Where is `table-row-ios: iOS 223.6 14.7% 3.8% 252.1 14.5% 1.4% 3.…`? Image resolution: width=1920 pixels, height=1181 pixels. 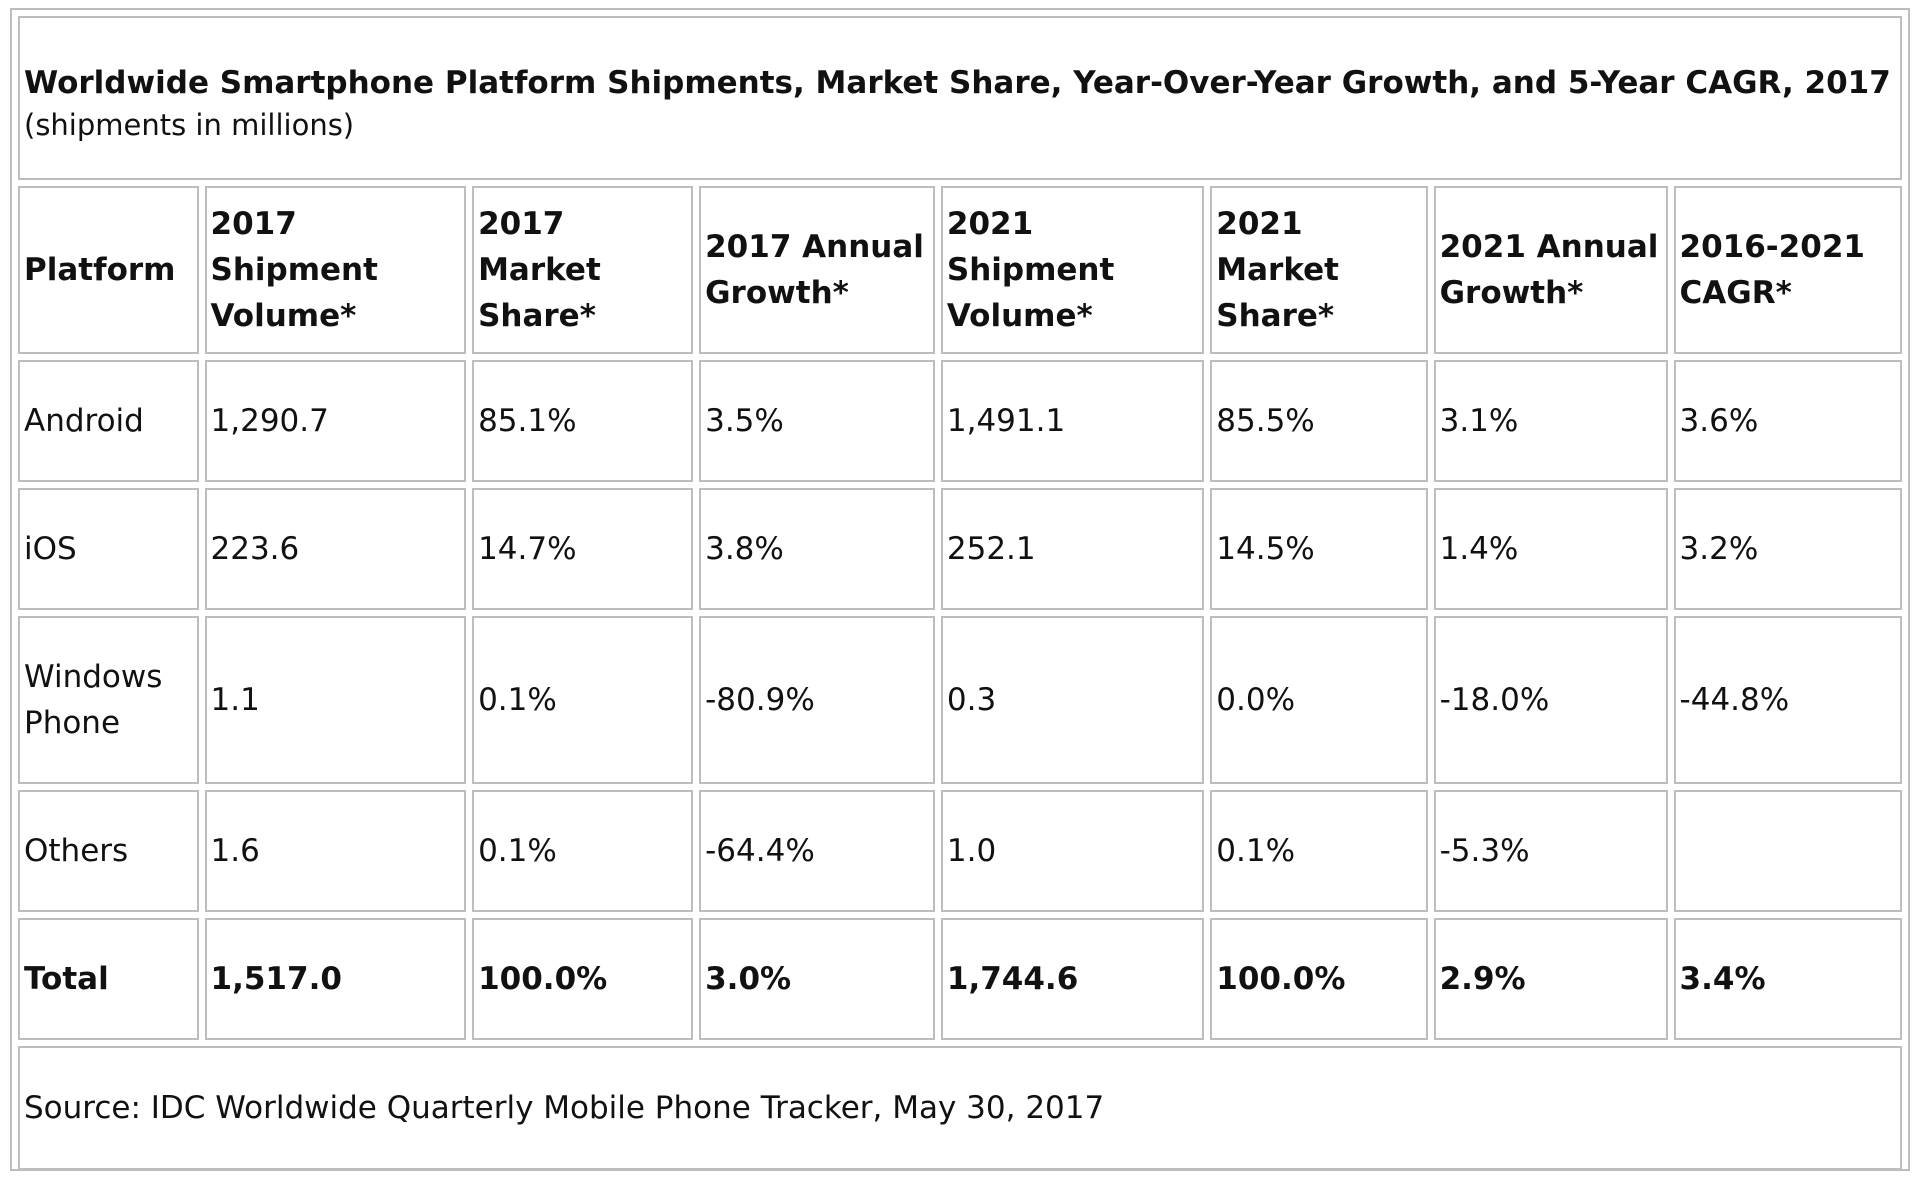
table-row-ios: iOS 223.6 14.7% 3.8% 252.1 14.5% 1.4% 3.… is located at coordinates (960, 549).